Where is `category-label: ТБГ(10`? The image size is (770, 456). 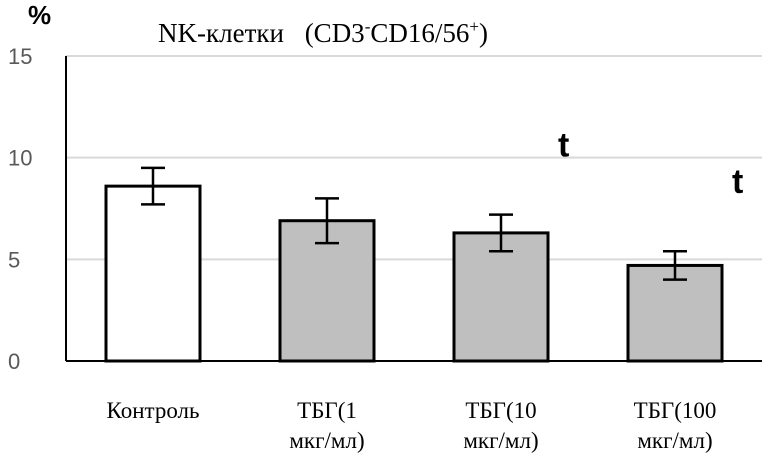
category-label: ТБГ(10 is located at coordinates (500, 410).